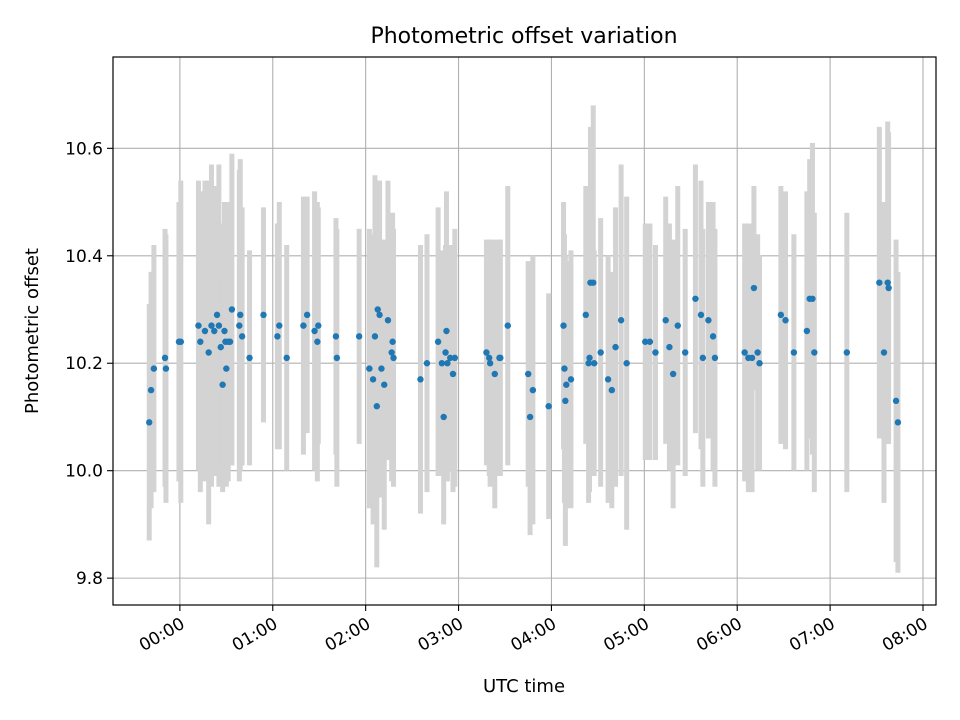  What do you see at coordinates (84, 149) in the screenshot?
I see `y-tick-label: 10.6` at bounding box center [84, 149].